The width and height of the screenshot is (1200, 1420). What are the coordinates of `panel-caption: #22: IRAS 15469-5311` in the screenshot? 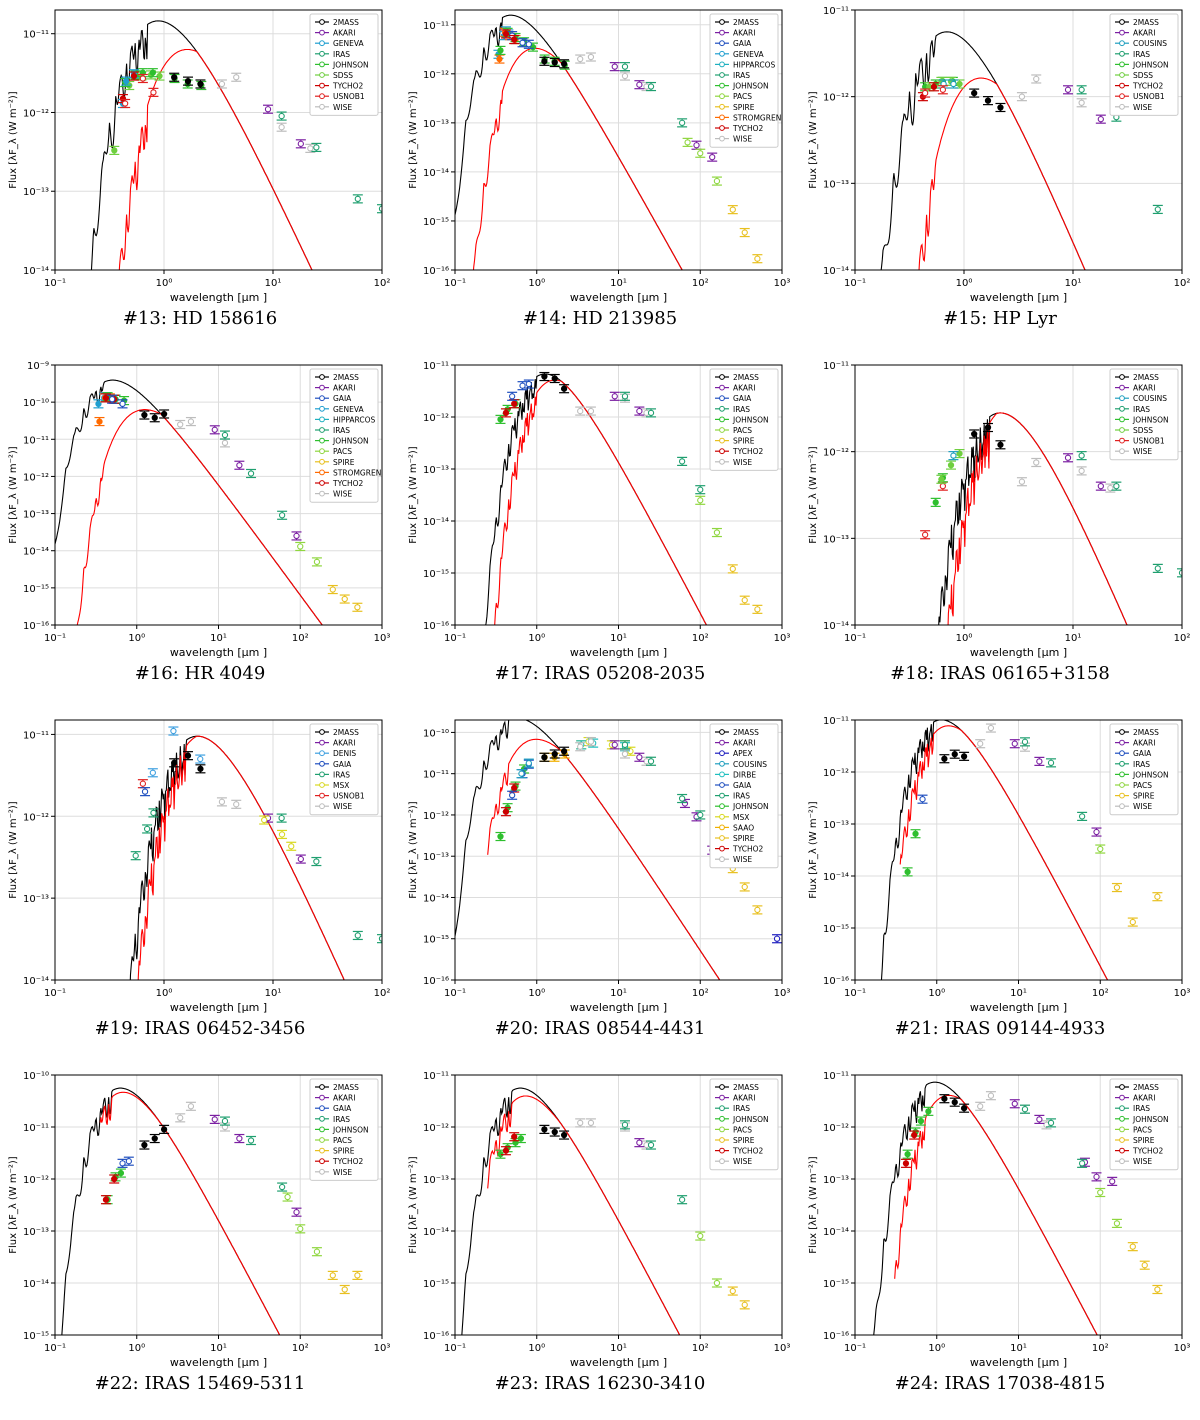 It's located at (200, 1383).